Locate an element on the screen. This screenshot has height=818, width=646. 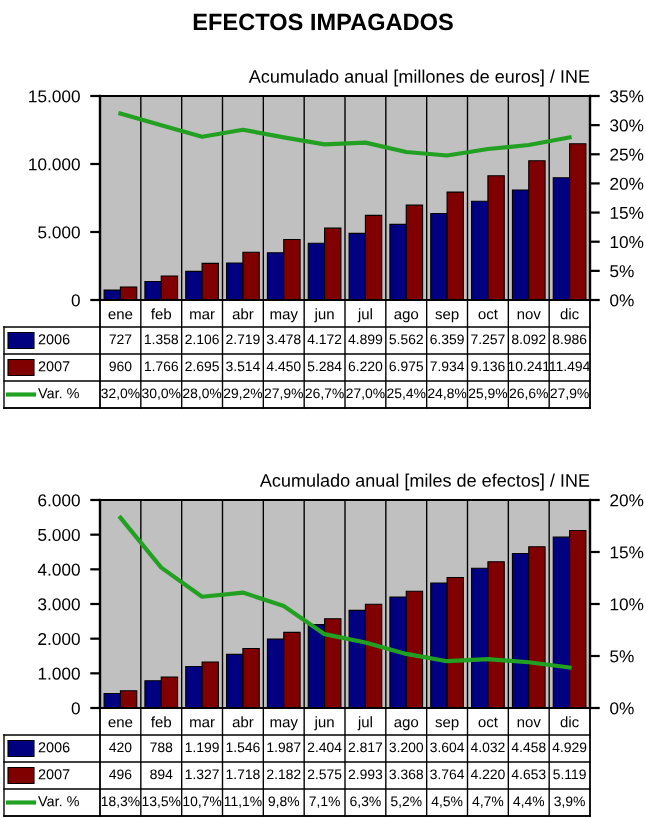
y2-tick-label: 35% is located at coordinates (627, 96).